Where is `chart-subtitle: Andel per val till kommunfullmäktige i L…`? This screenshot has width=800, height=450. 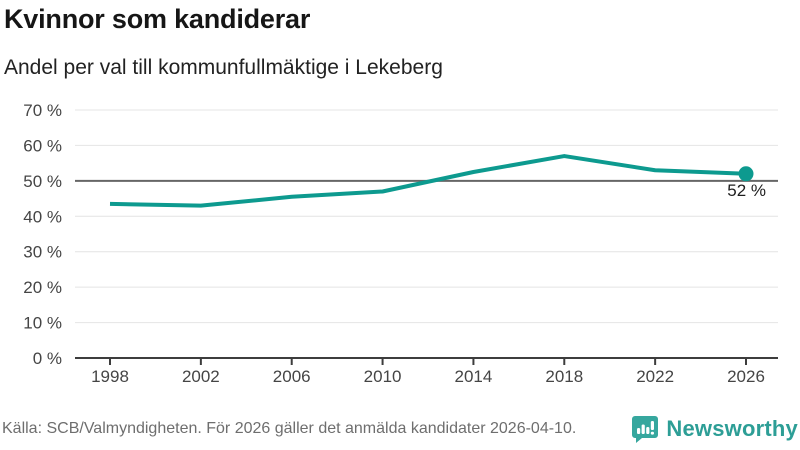
chart-subtitle: Andel per val till kommunfullmäktige i L… is located at coordinates (223, 67).